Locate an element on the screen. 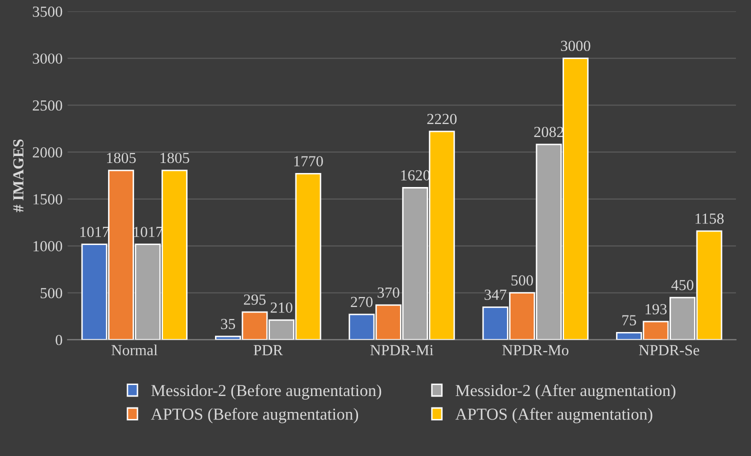  y-tick-label: 2000 is located at coordinates (47, 152).